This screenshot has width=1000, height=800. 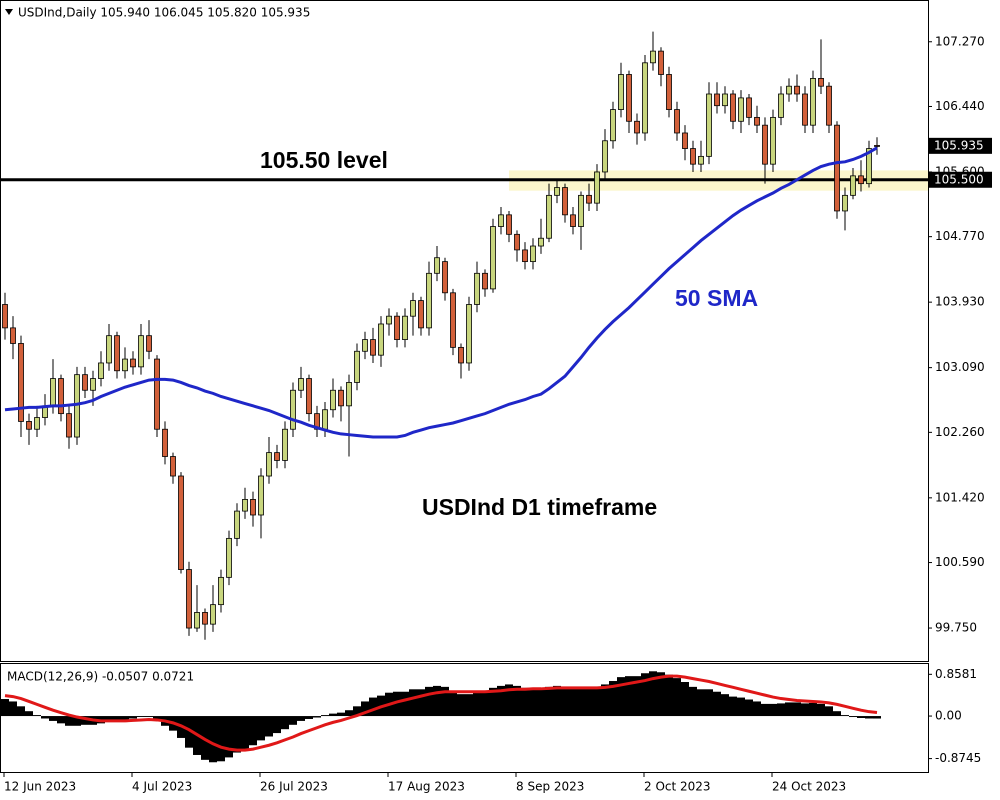 What do you see at coordinates (958, 758) in the screenshot?
I see `y-tick-label: -0.8745` at bounding box center [958, 758].